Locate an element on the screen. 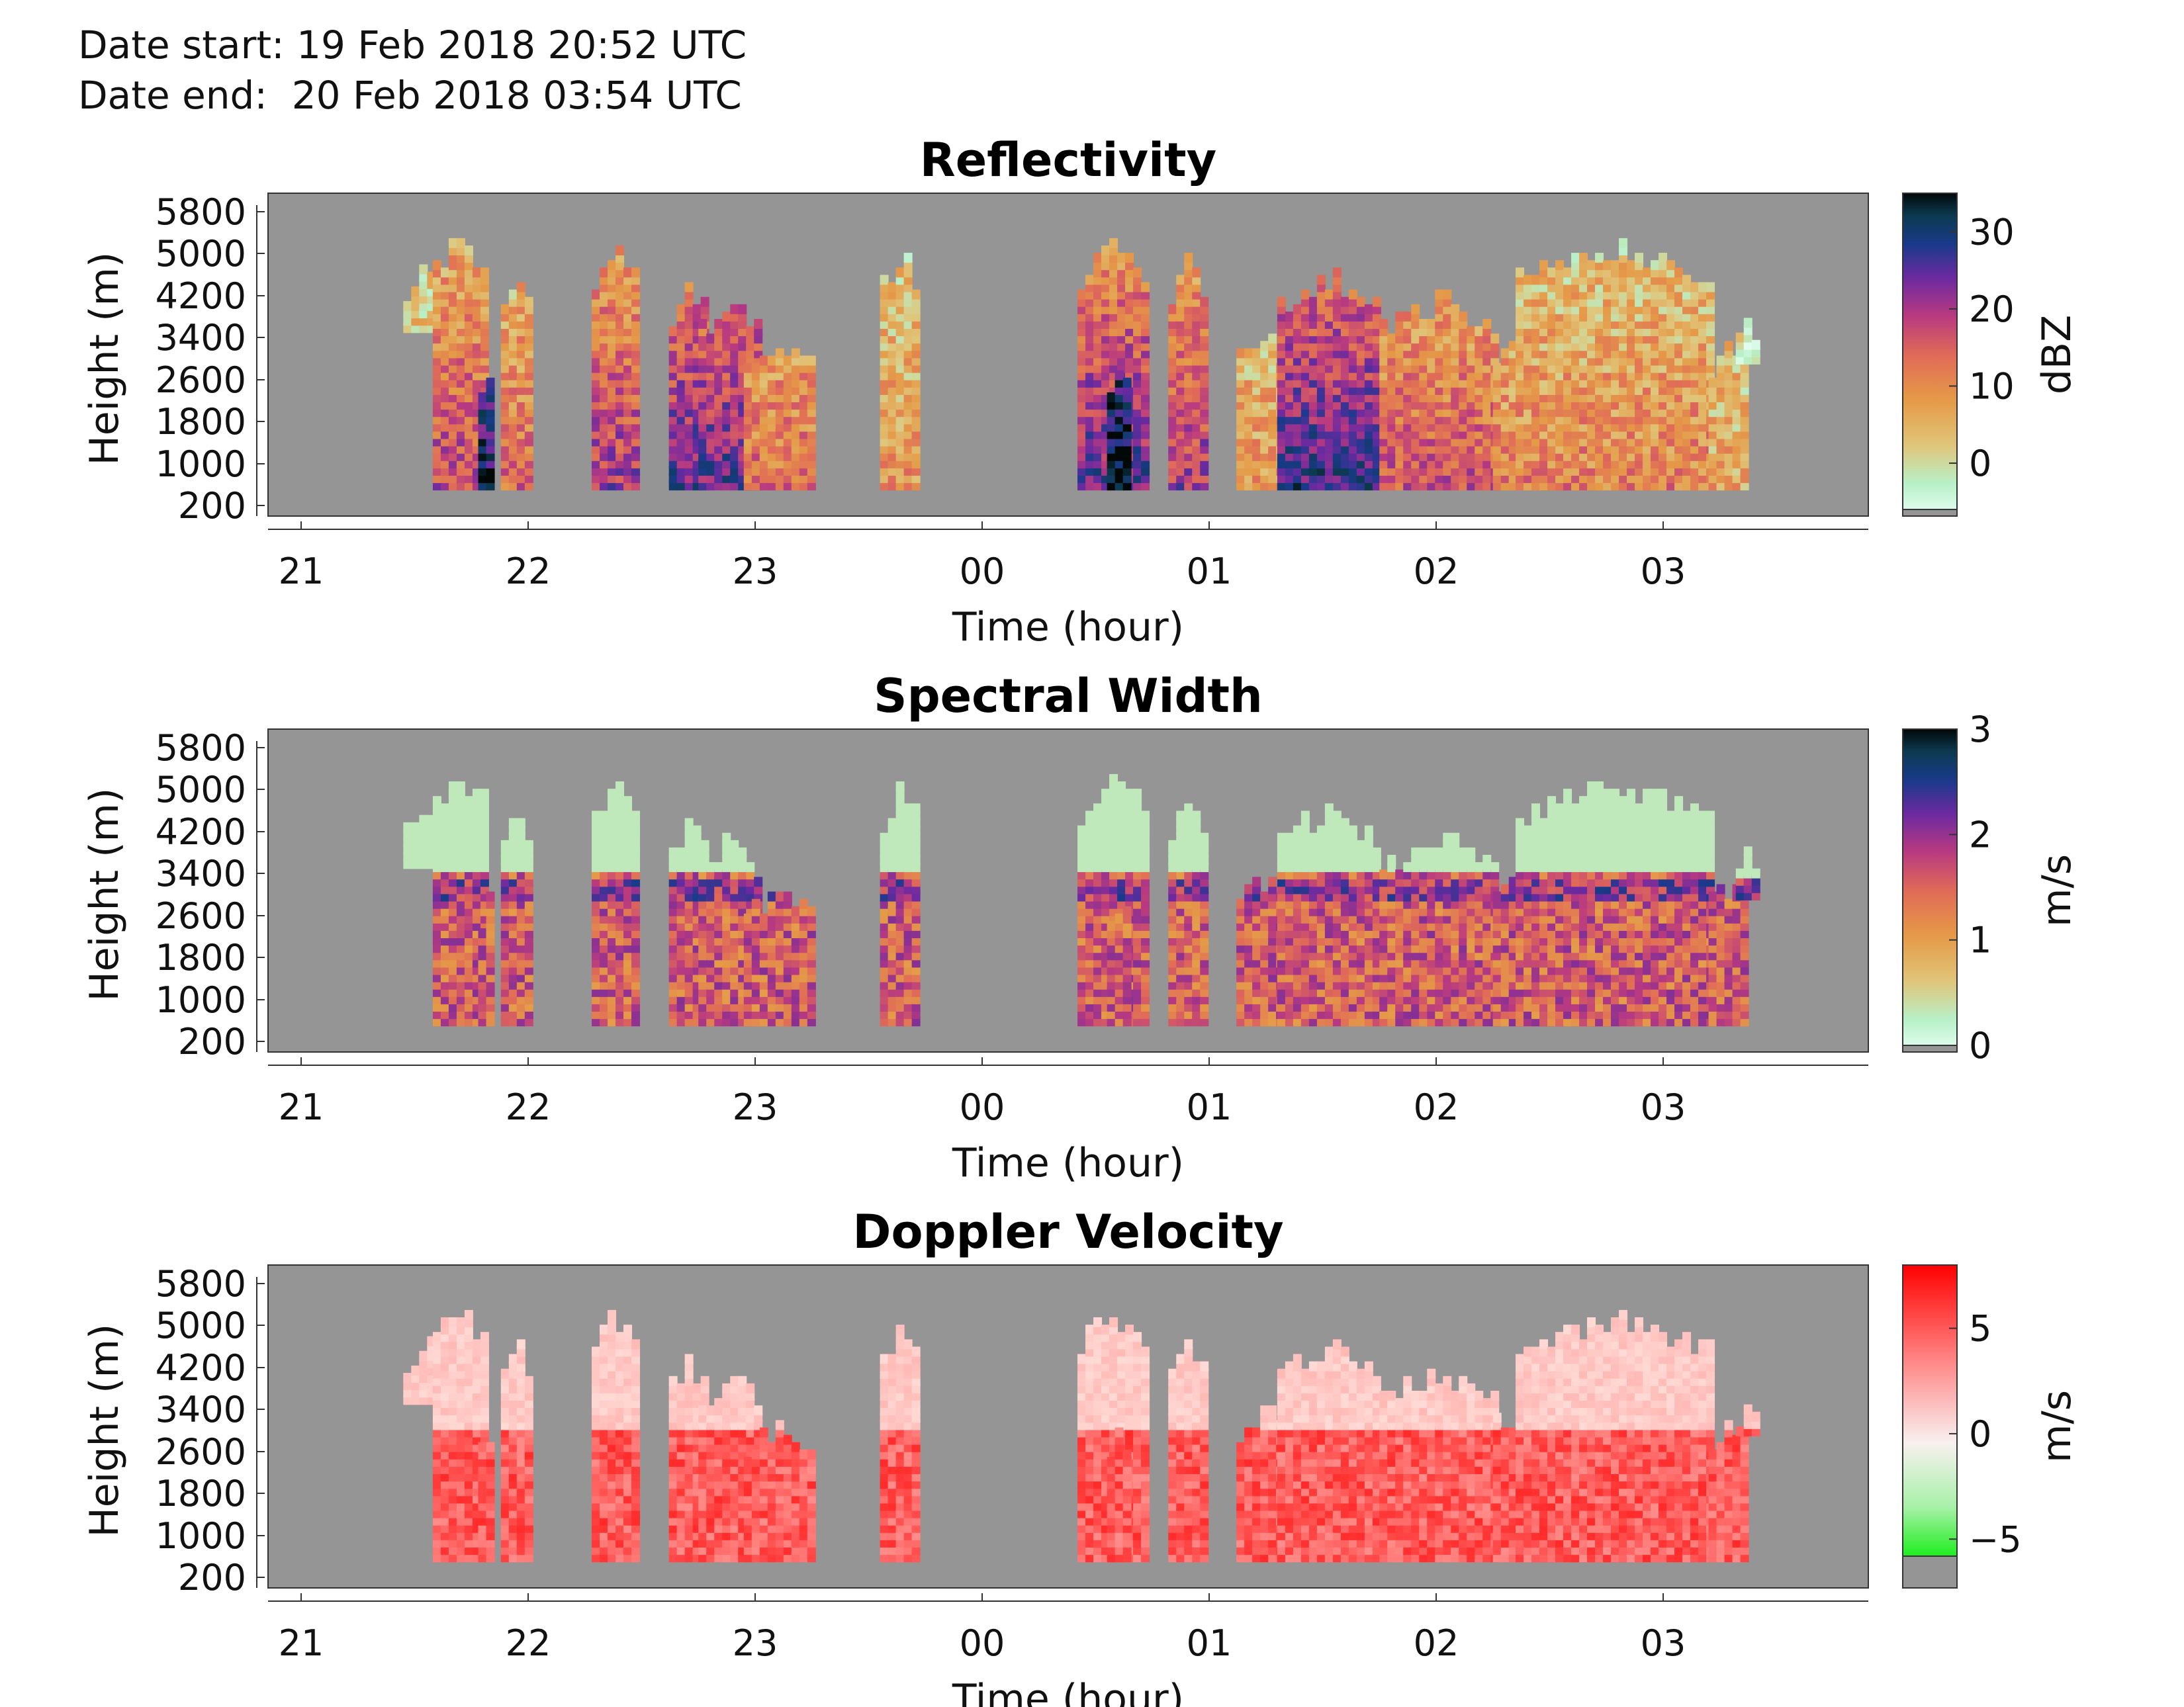 This screenshot has height=1707, width=2184. colorbar-tick-label: 30 is located at coordinates (1992, 232).